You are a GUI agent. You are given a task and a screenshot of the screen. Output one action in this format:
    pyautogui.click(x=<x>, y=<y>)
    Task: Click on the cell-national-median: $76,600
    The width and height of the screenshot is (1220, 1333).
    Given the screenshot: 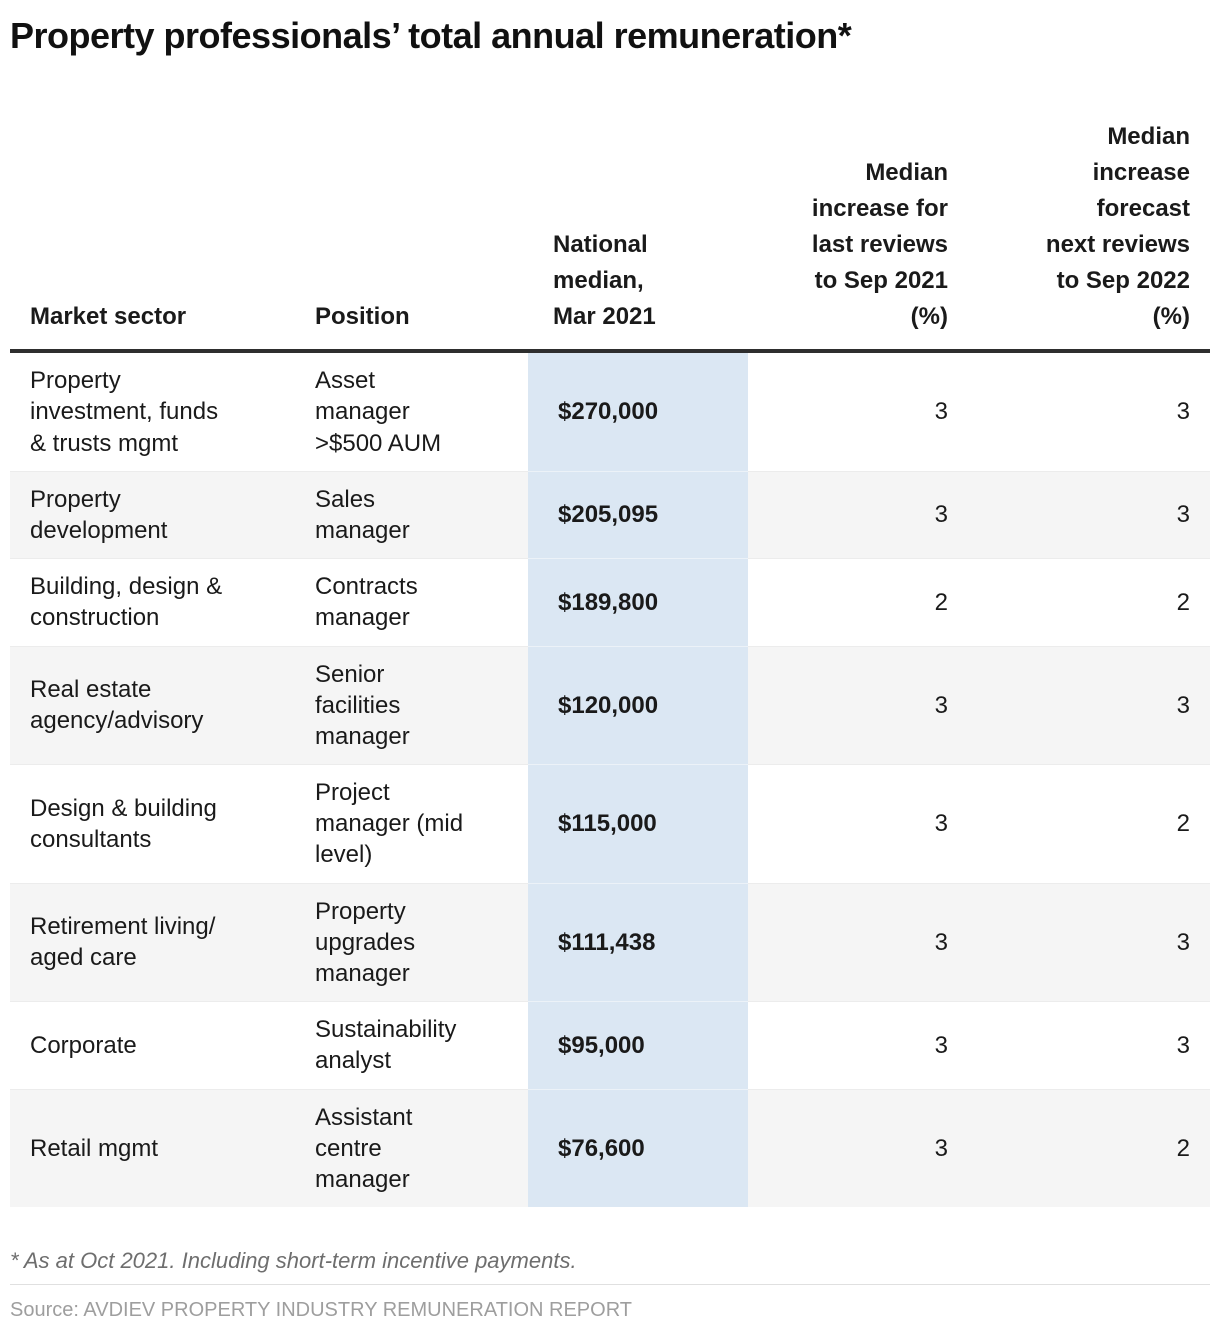 What is the action you would take?
    pyautogui.click(x=638, y=1148)
    